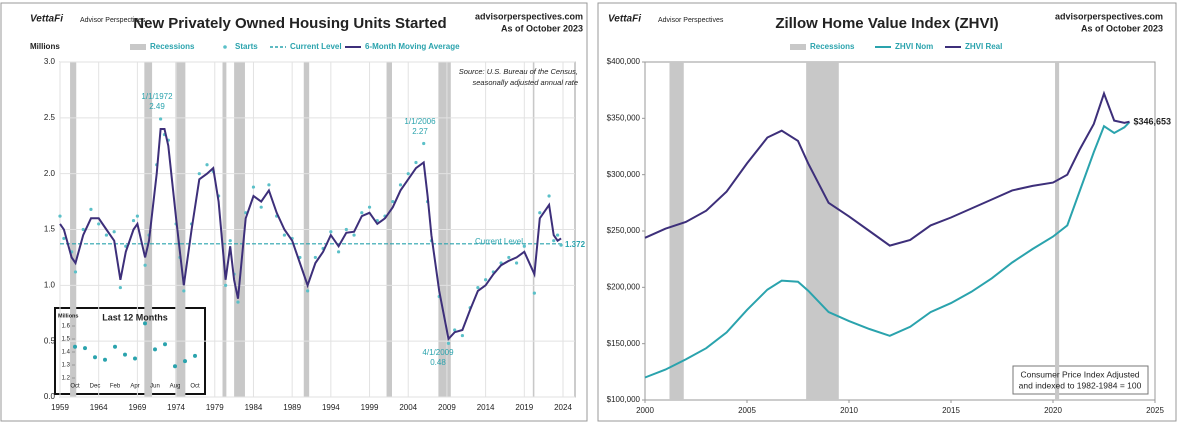 The height and width of the screenshot is (424, 1200). I want to click on y-tick-label: $350,000, so click(624, 117).